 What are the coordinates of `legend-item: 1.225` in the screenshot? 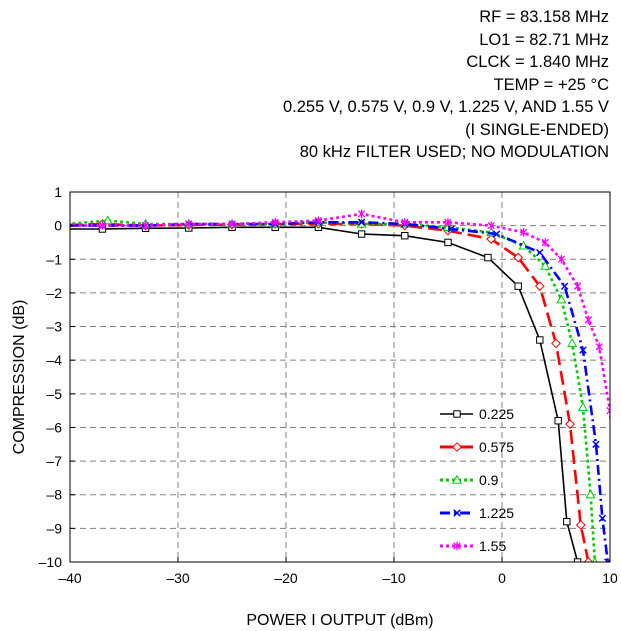 It's located at (477, 513).